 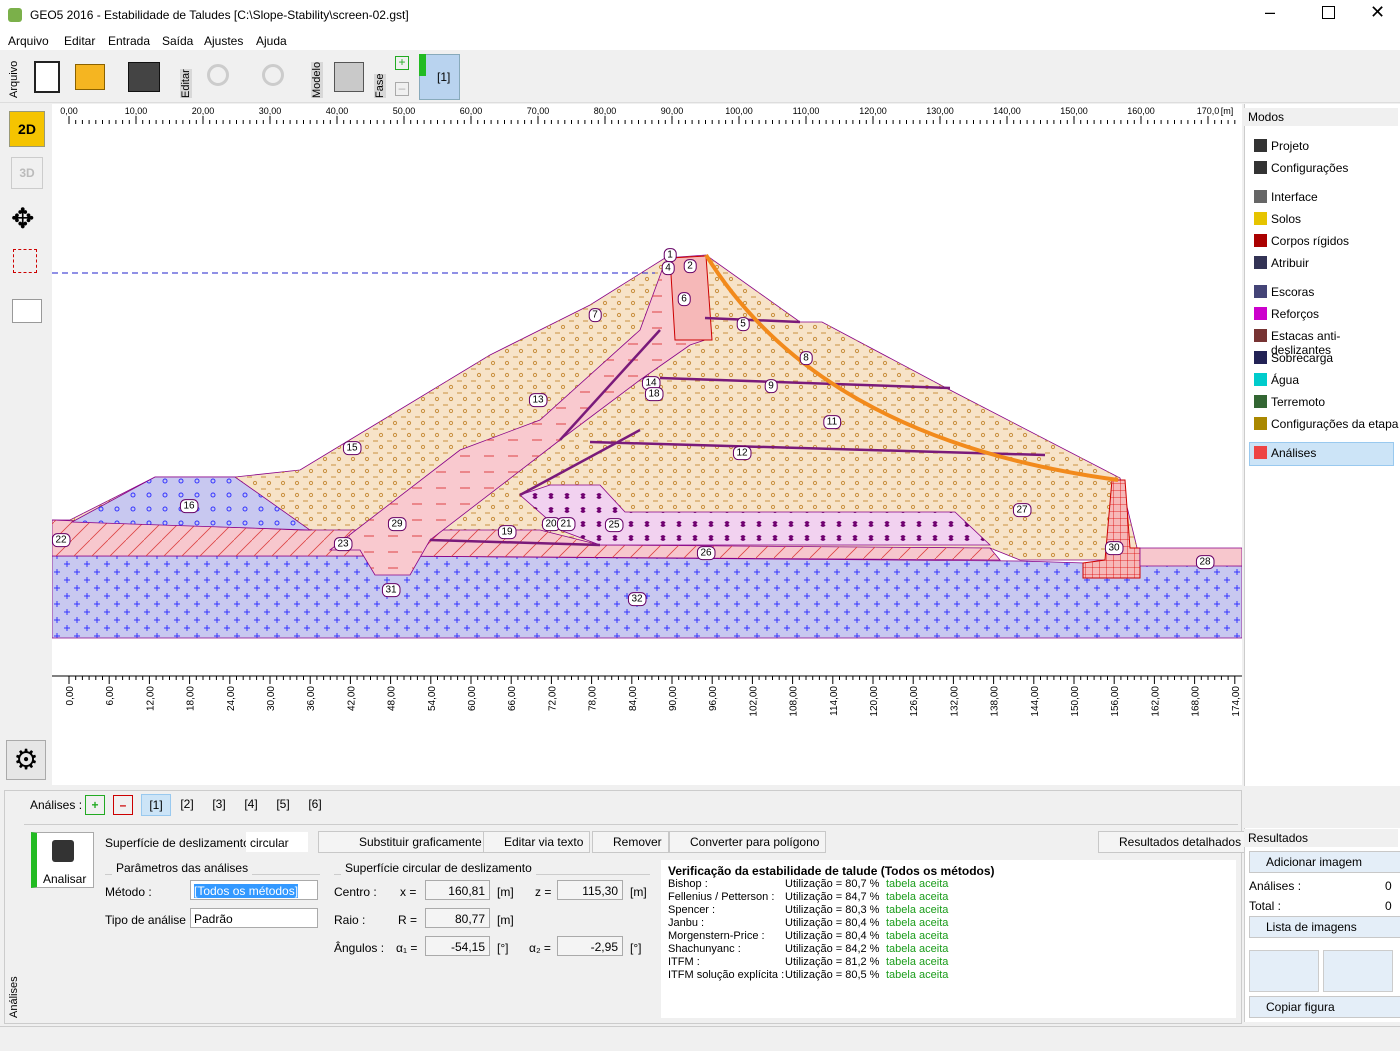 I want to click on panel-header: Modos, so click(x=1321, y=117).